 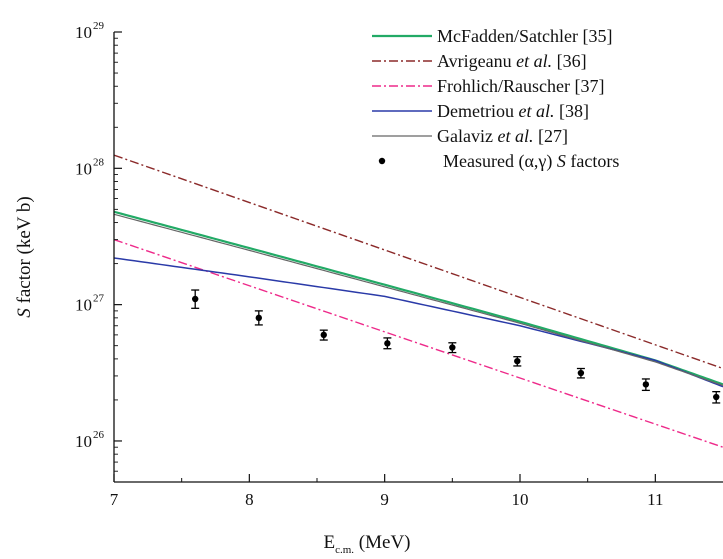 I want to click on y-tick-exponent: 28, so click(x=99, y=162).